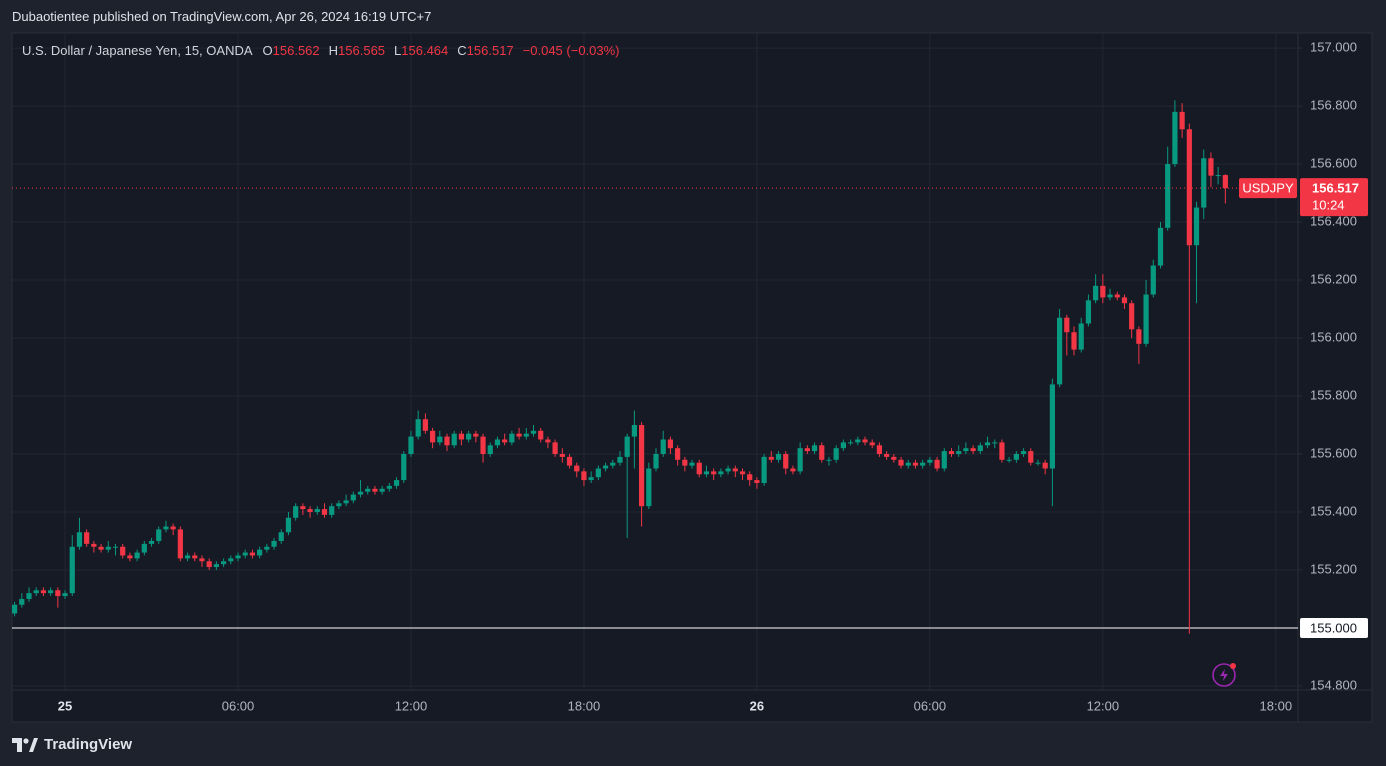  I want to click on ohlc-key: H, so click(333, 50).